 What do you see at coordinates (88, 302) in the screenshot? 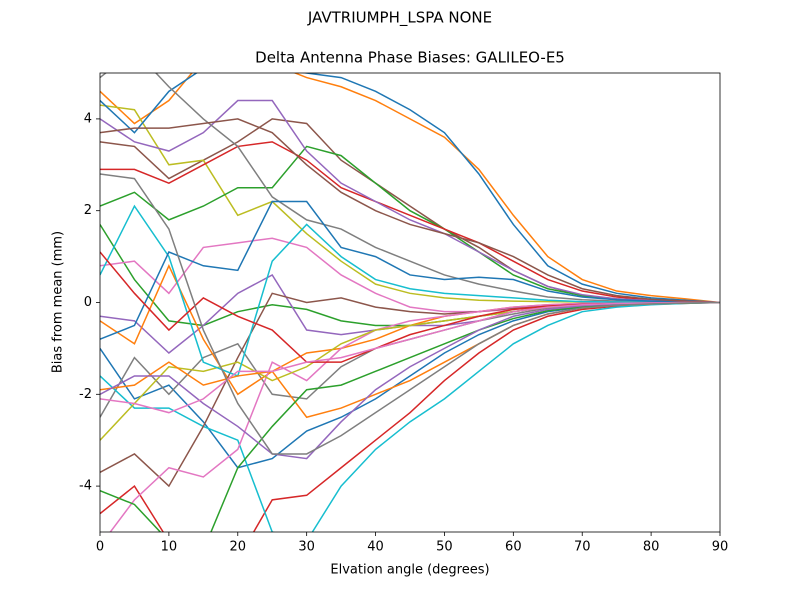
I see `y-tick-label: 0` at bounding box center [88, 302].